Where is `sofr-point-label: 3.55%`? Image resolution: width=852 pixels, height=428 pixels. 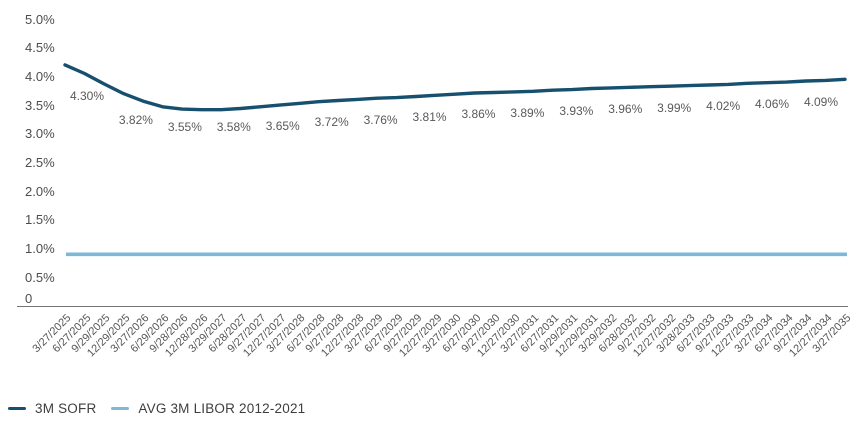
sofr-point-label: 3.55% is located at coordinates (184, 126).